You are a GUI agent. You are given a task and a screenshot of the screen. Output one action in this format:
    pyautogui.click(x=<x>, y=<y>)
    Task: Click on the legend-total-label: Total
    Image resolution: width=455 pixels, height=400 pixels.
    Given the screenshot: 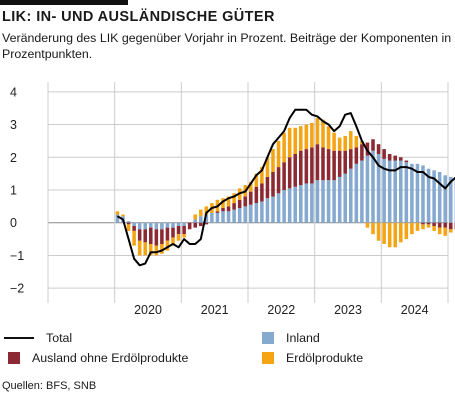 What is the action you would take?
    pyautogui.click(x=59, y=338)
    